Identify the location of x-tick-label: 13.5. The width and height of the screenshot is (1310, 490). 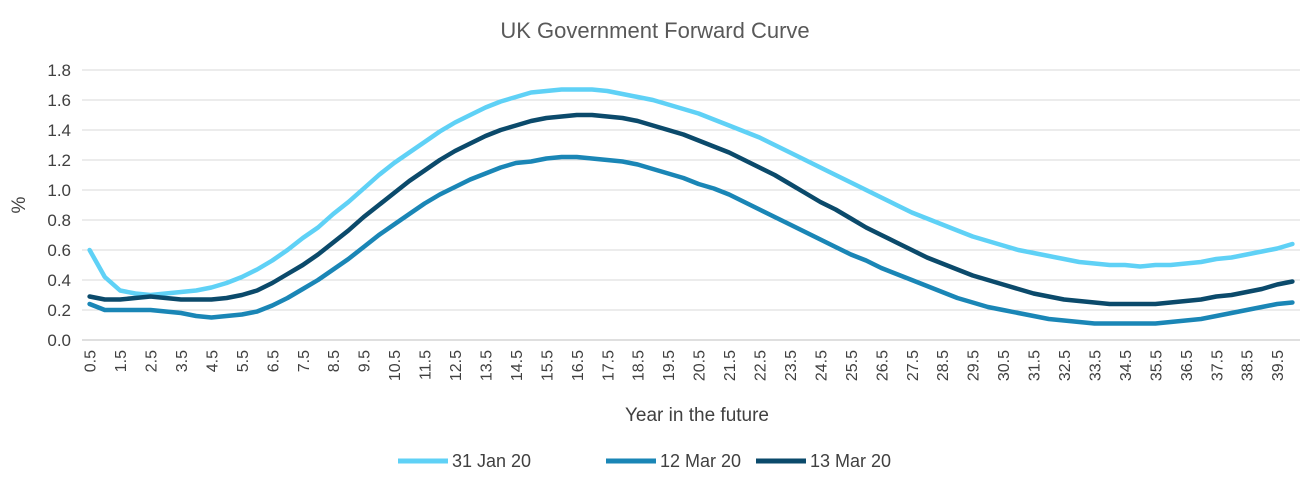
(486, 365).